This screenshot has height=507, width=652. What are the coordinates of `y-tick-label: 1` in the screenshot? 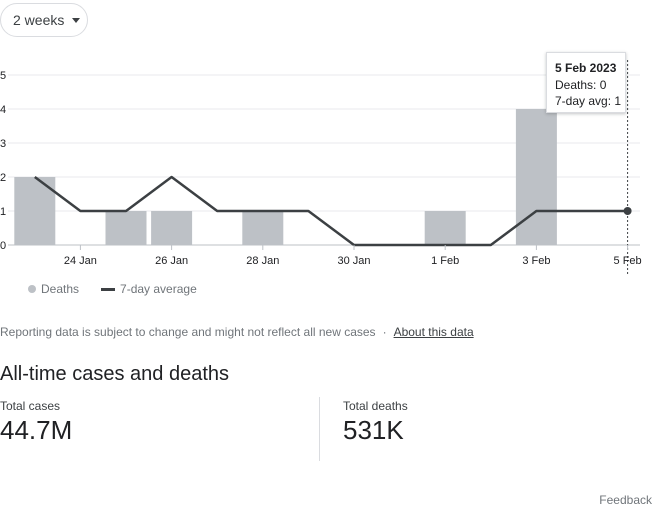 It's located at (3, 212).